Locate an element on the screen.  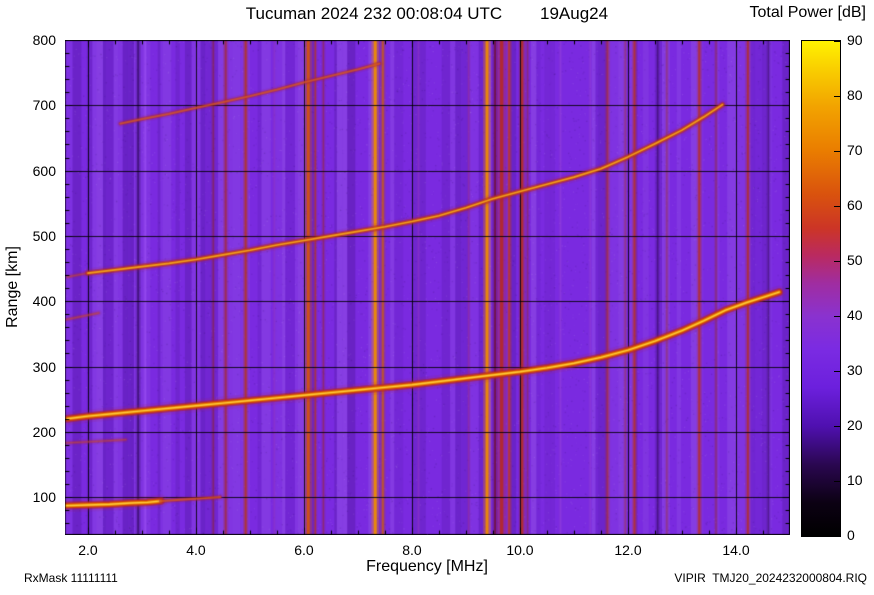
colorbar-tick-label: 20 is located at coordinates (855, 425).